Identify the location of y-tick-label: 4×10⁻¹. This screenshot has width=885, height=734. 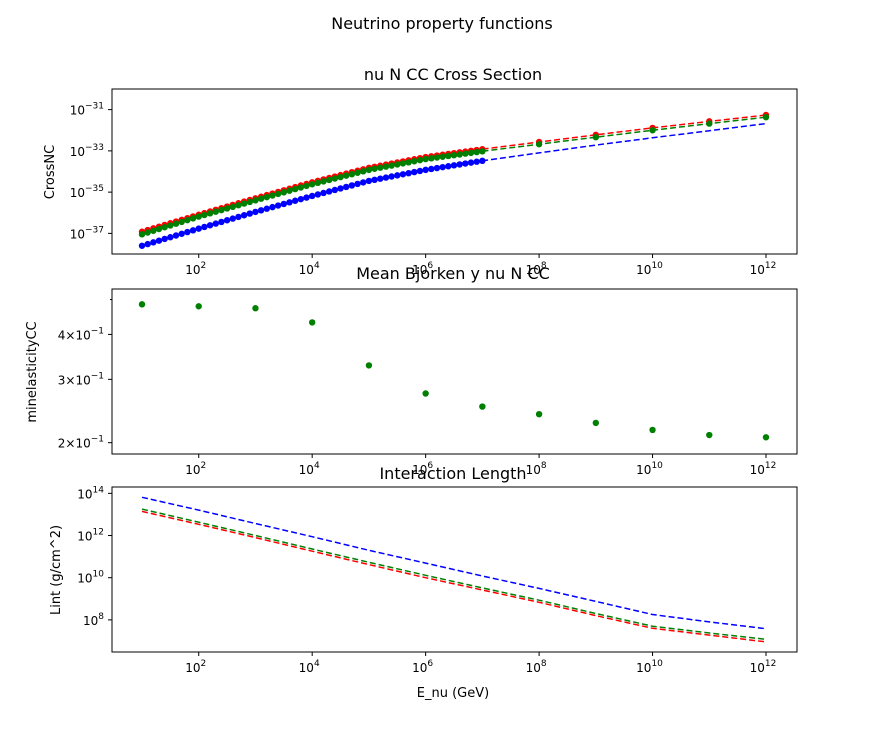
(81, 334).